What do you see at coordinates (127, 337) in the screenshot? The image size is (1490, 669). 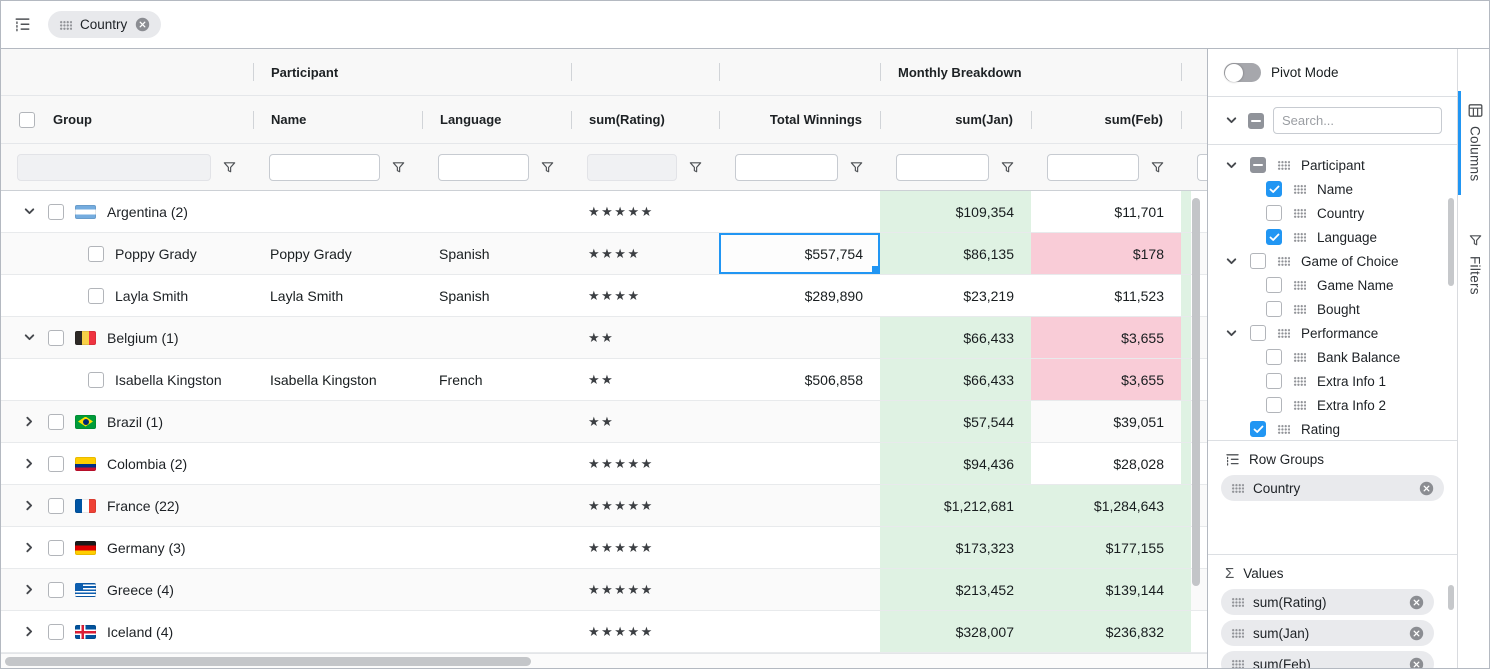 I see `group-cell: Belgium (1)` at bounding box center [127, 337].